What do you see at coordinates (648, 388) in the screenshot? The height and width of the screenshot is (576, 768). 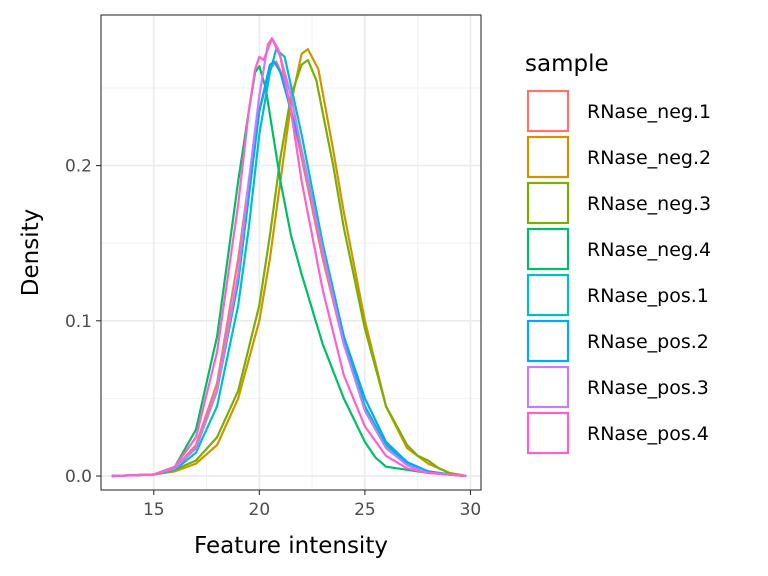 I see `legend-label-RNase_pos.3: RNase_pos.3` at bounding box center [648, 388].